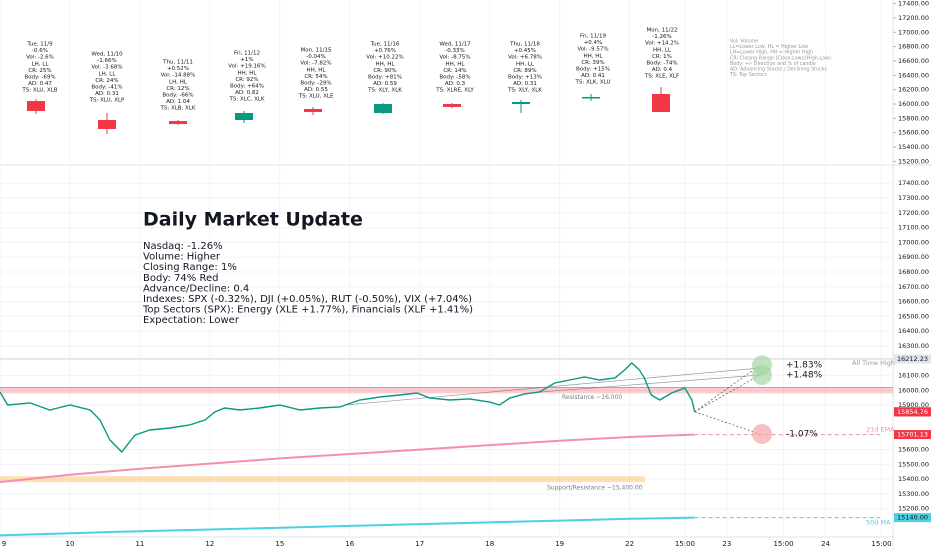 This screenshot has height=550, width=932. I want to click on price-line, so click(348, 407).